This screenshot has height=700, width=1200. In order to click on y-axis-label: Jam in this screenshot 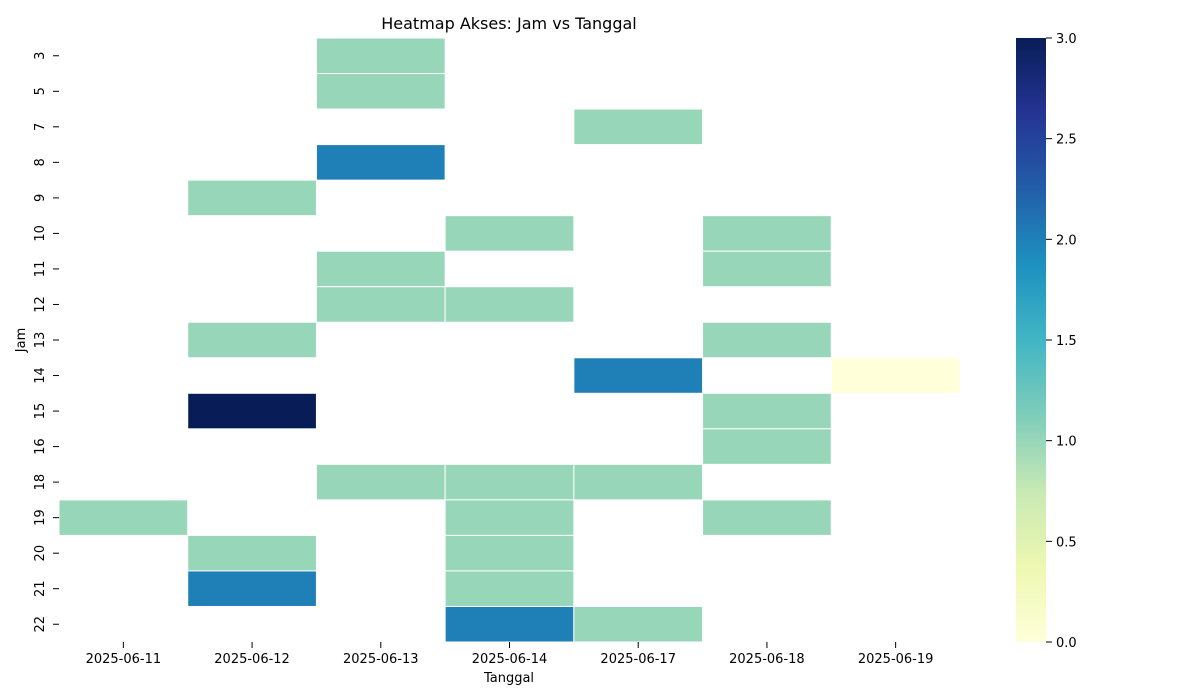, I will do `click(21, 340)`.